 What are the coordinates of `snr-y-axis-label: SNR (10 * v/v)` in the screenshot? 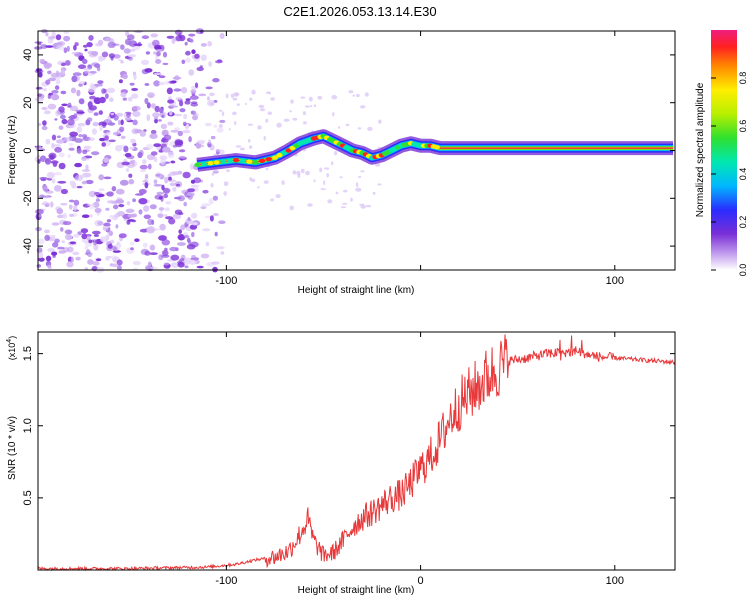 It's located at (12, 448).